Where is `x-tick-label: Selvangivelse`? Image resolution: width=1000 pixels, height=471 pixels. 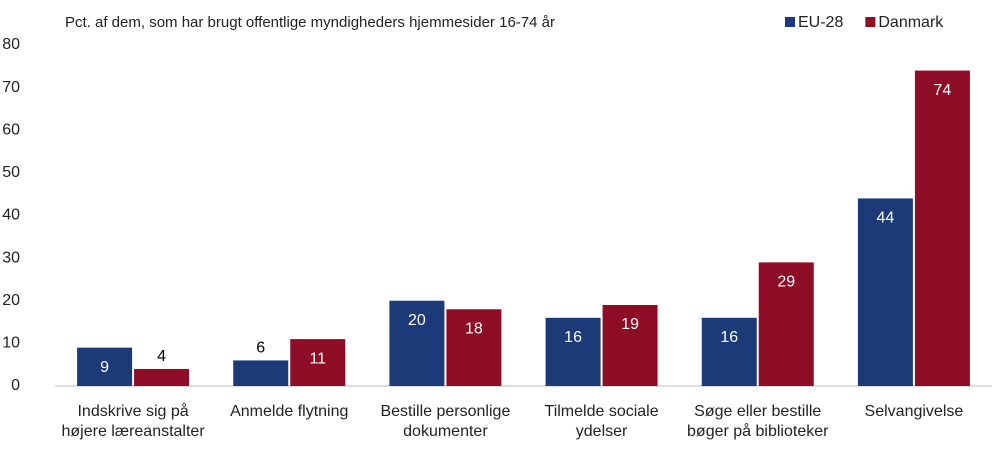 x-tick-label: Selvangivelse is located at coordinates (914, 411).